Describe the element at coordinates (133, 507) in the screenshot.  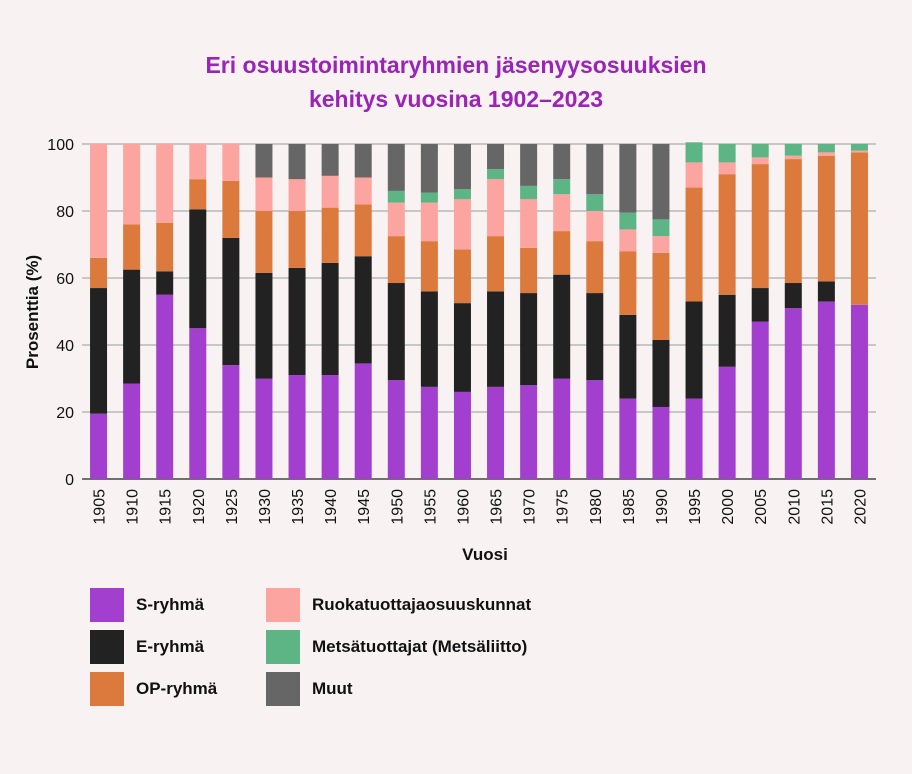
I see `x-tick-label: 1910` at that location.